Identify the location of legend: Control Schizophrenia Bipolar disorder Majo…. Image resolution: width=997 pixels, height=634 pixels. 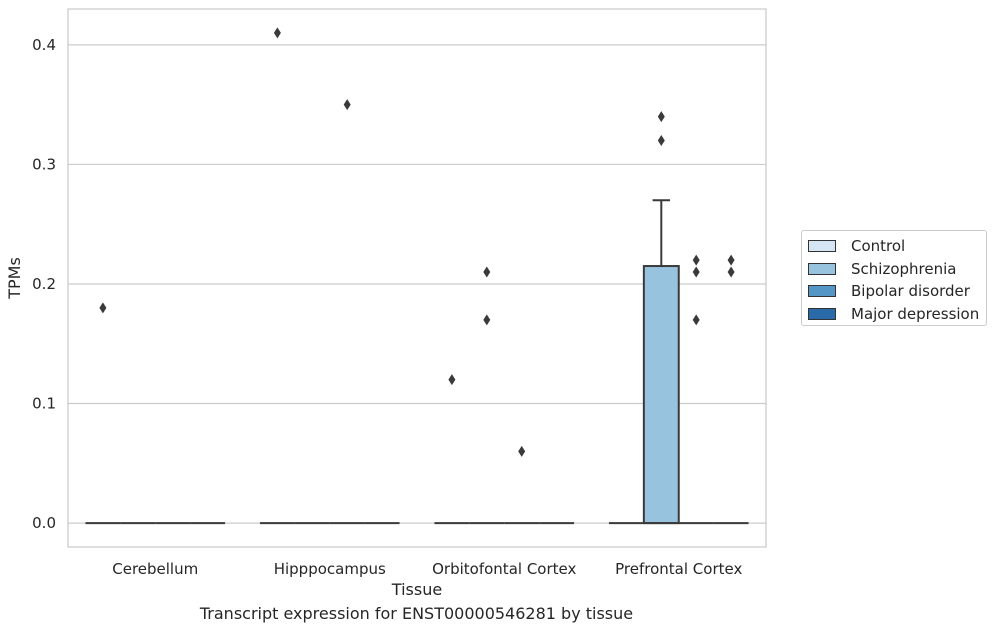
(894, 278).